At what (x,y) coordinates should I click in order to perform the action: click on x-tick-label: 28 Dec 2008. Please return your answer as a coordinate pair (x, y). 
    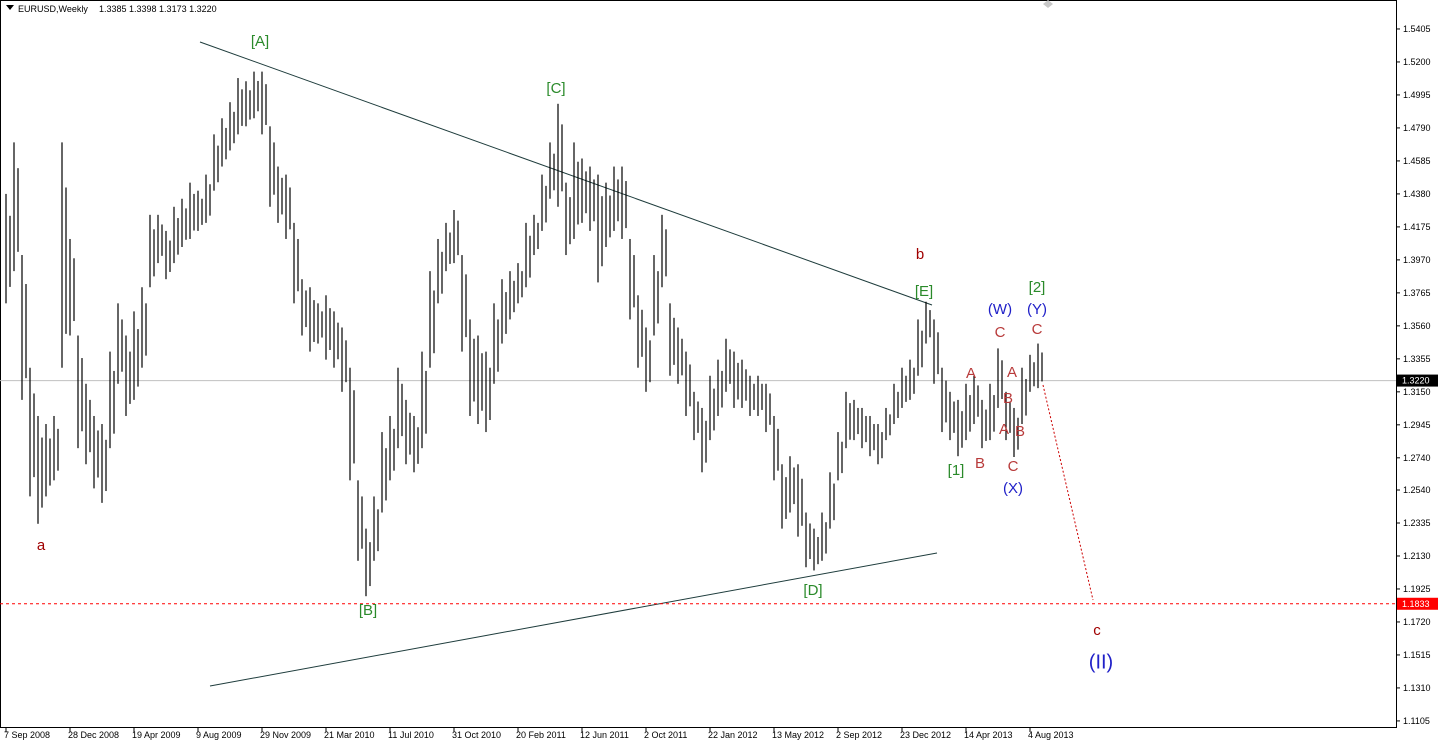
    Looking at the image, I should click on (93, 735).